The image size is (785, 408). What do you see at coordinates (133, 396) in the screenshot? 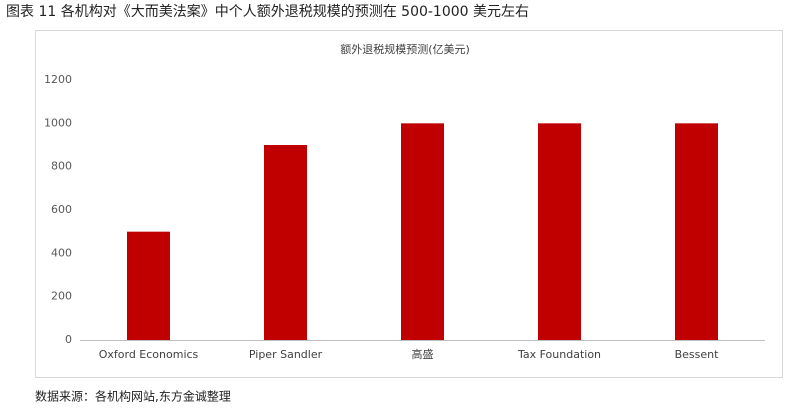
I see `source-note: 数据来源：各机构网站,东方金诚整理` at bounding box center [133, 396].